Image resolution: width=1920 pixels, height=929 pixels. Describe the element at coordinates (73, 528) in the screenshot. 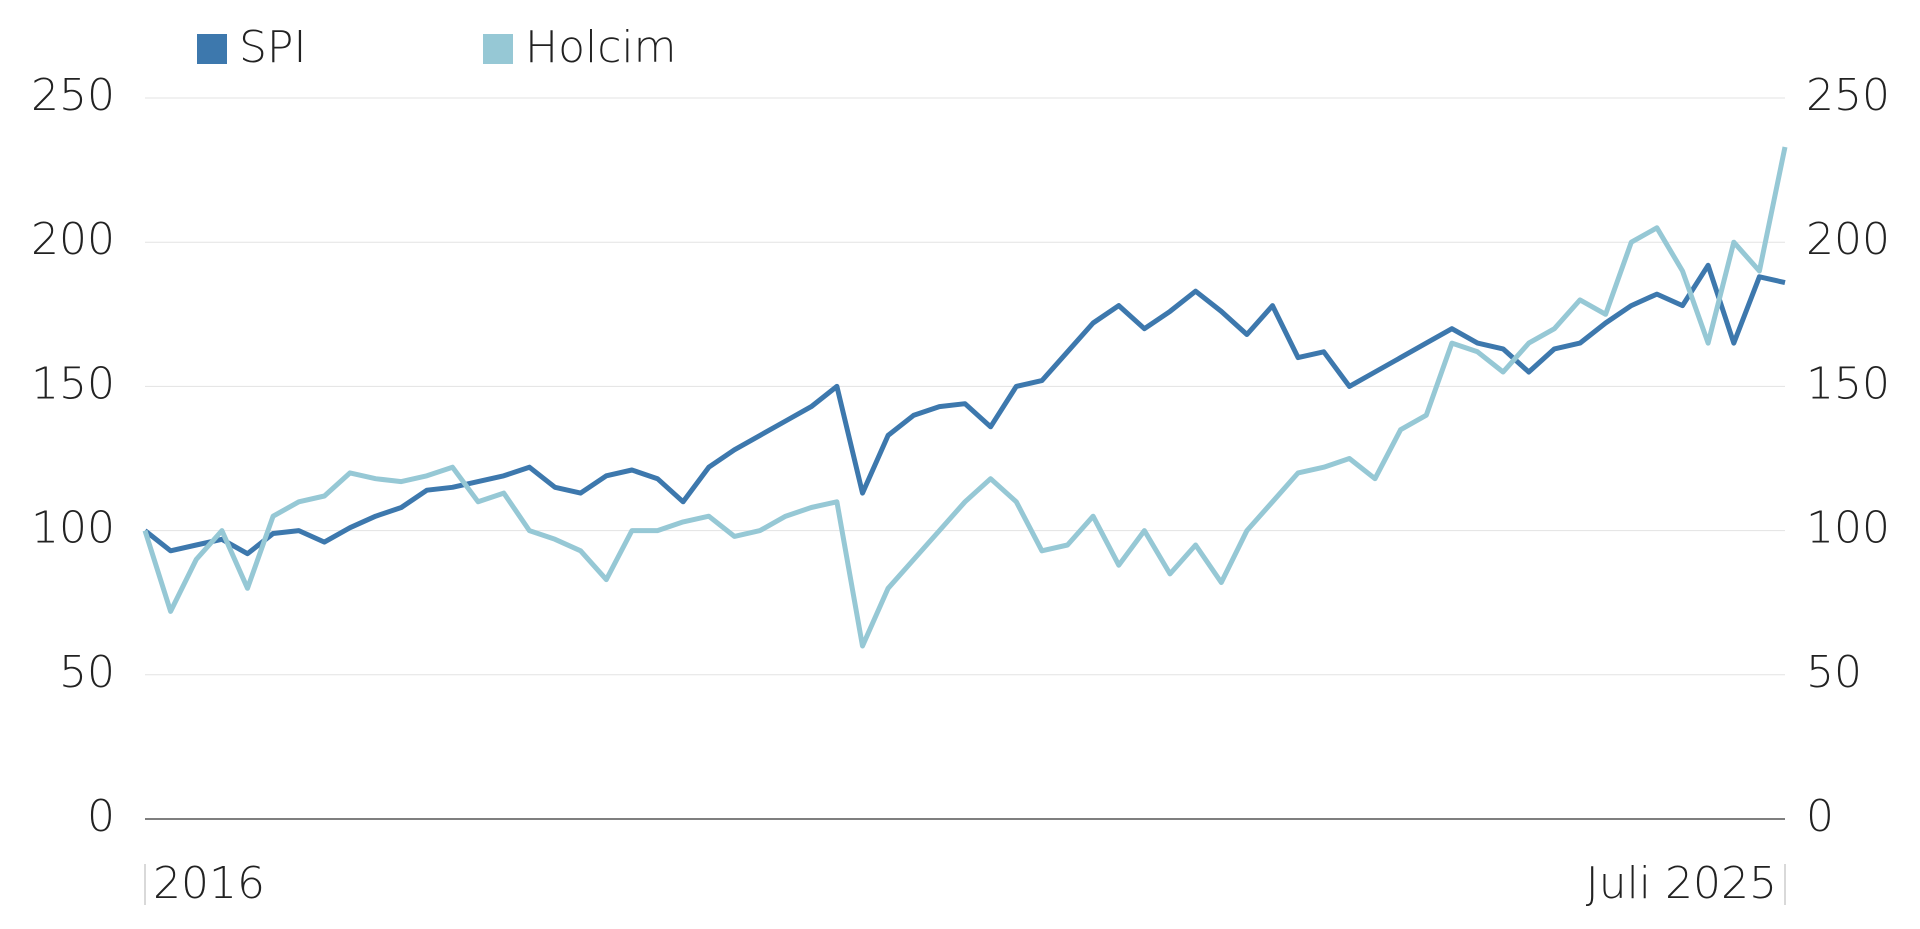

I see `y-tick-label: 100` at that location.